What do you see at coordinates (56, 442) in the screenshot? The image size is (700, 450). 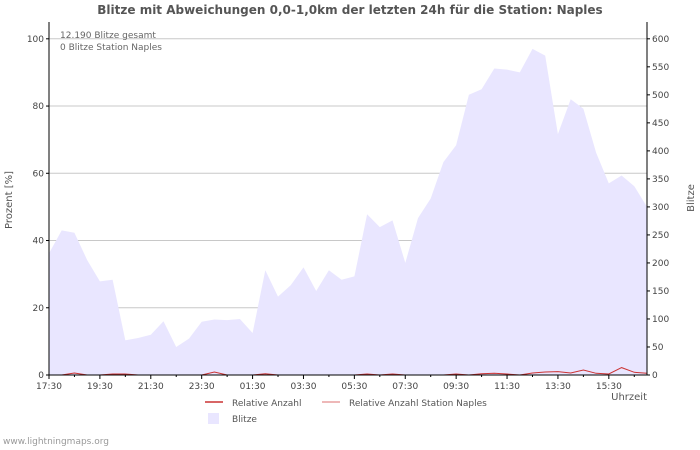 I see `footer-credit: www.lightningmaps.org` at bounding box center [56, 442].